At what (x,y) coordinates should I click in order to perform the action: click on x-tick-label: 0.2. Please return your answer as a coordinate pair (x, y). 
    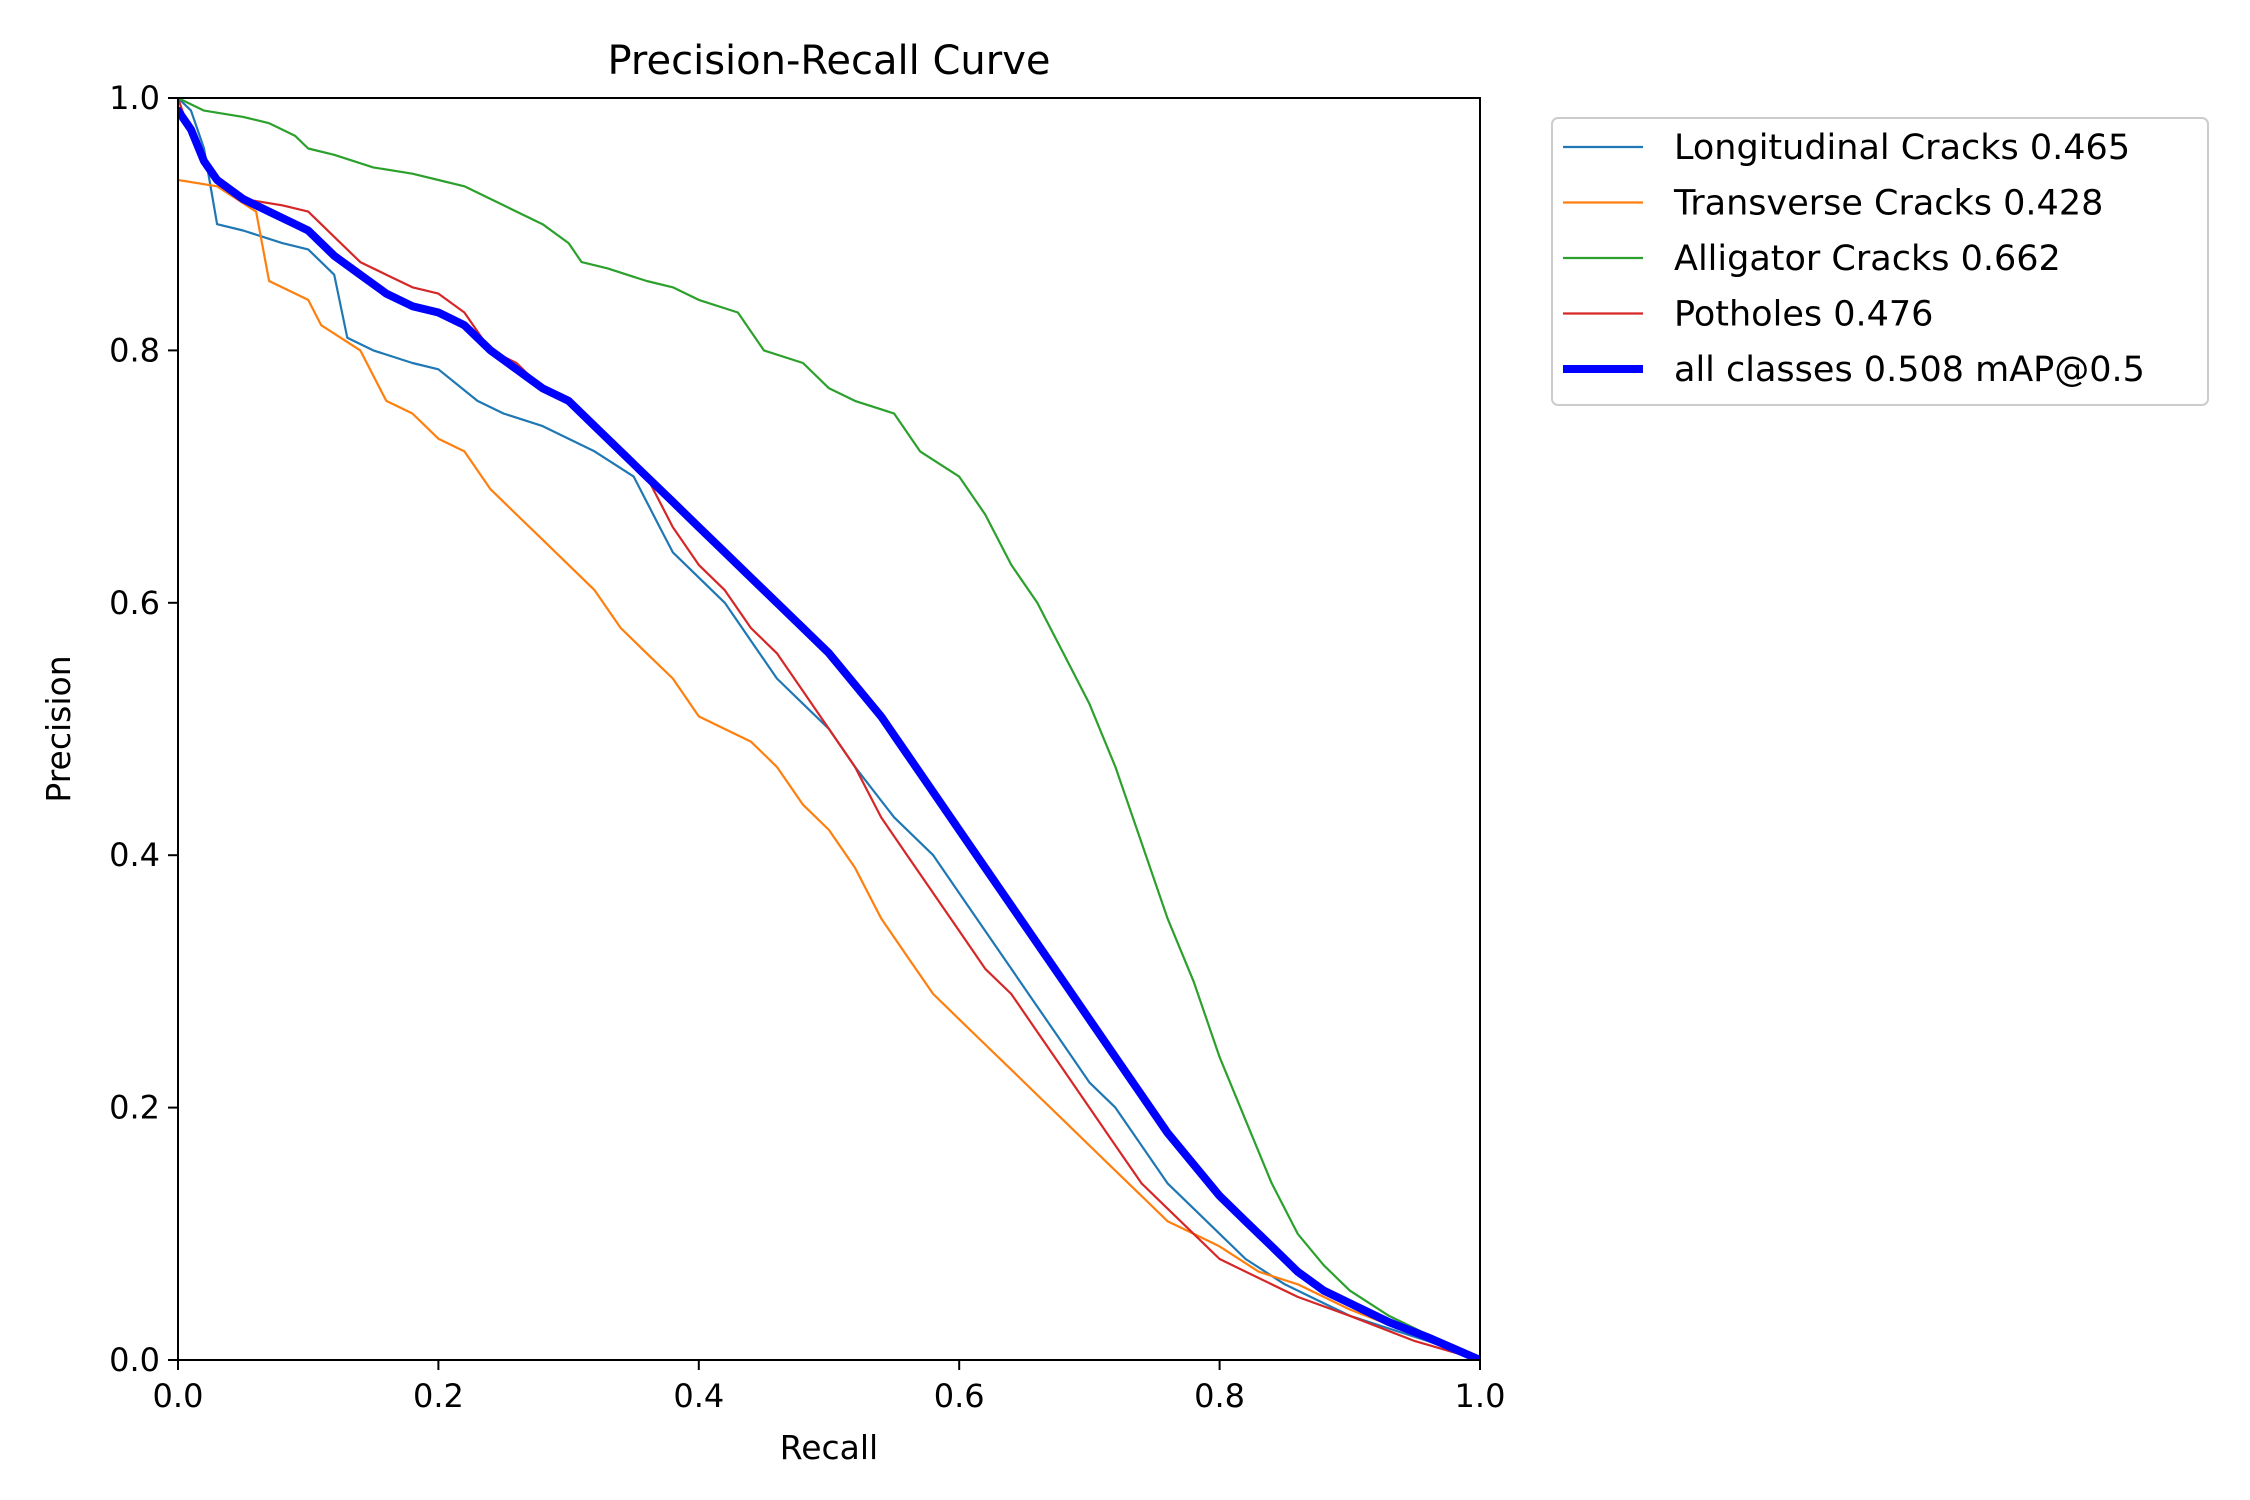
    Looking at the image, I should click on (438, 1396).